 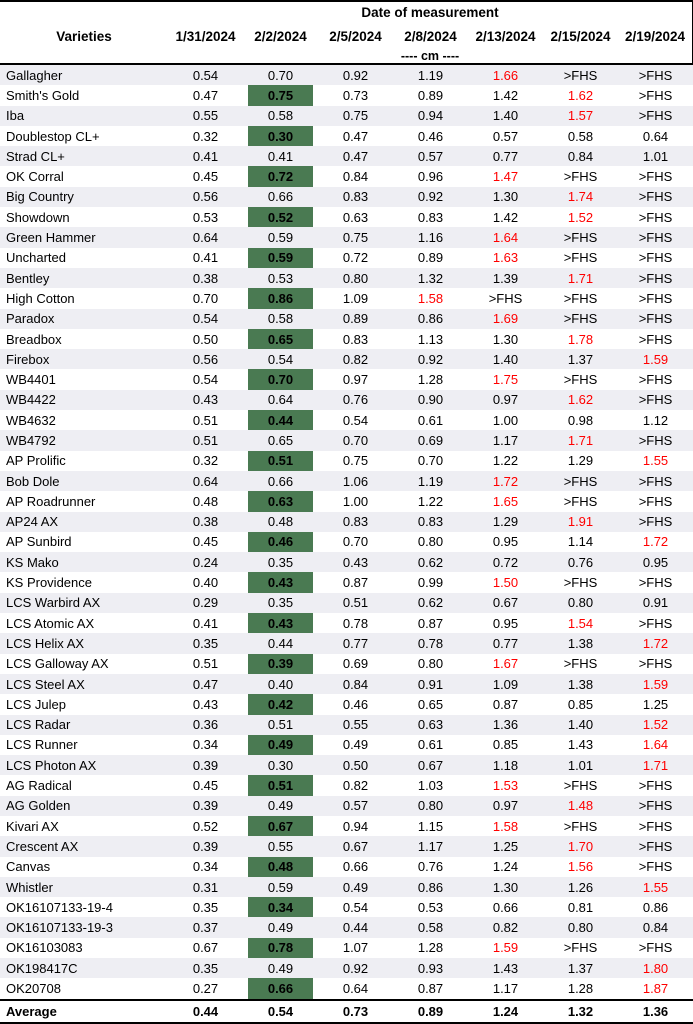 What do you see at coordinates (580, 400) in the screenshot?
I see `measurement-cell: 1.62` at bounding box center [580, 400].